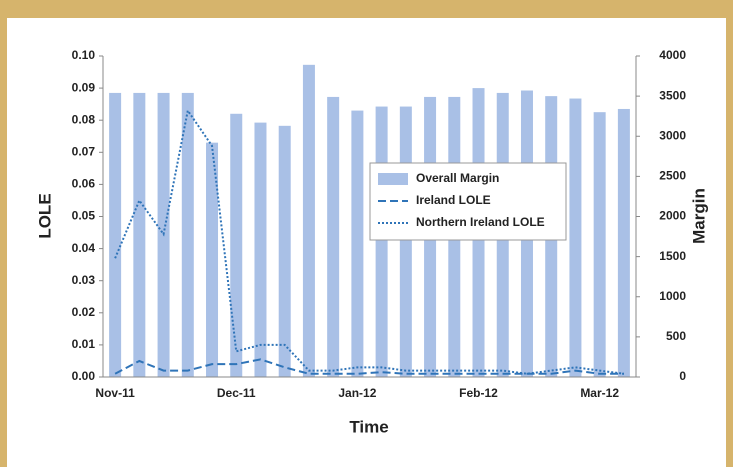  Describe the element at coordinates (672, 176) in the screenshot. I see `y2-tick-label: 2500` at that location.